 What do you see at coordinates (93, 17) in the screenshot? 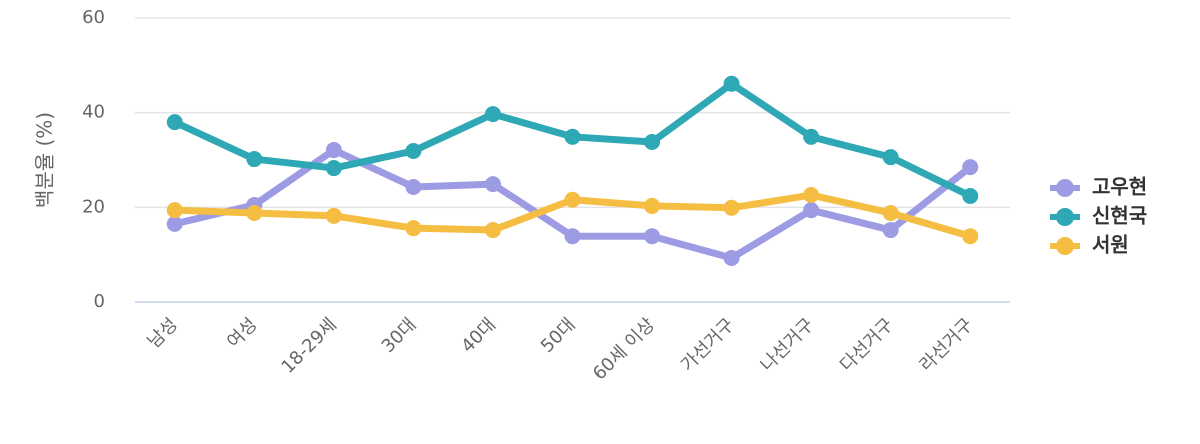
I see `y-tick-label: 60` at bounding box center [93, 17].